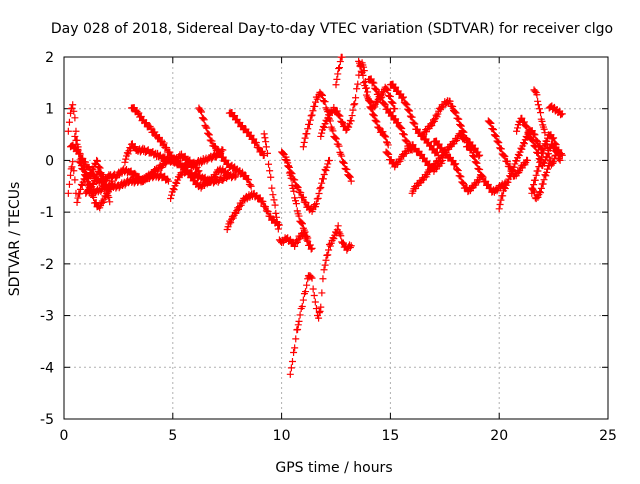 The image size is (640, 484). Describe the element at coordinates (49, 161) in the screenshot. I see `y-tick-label: 0` at that location.